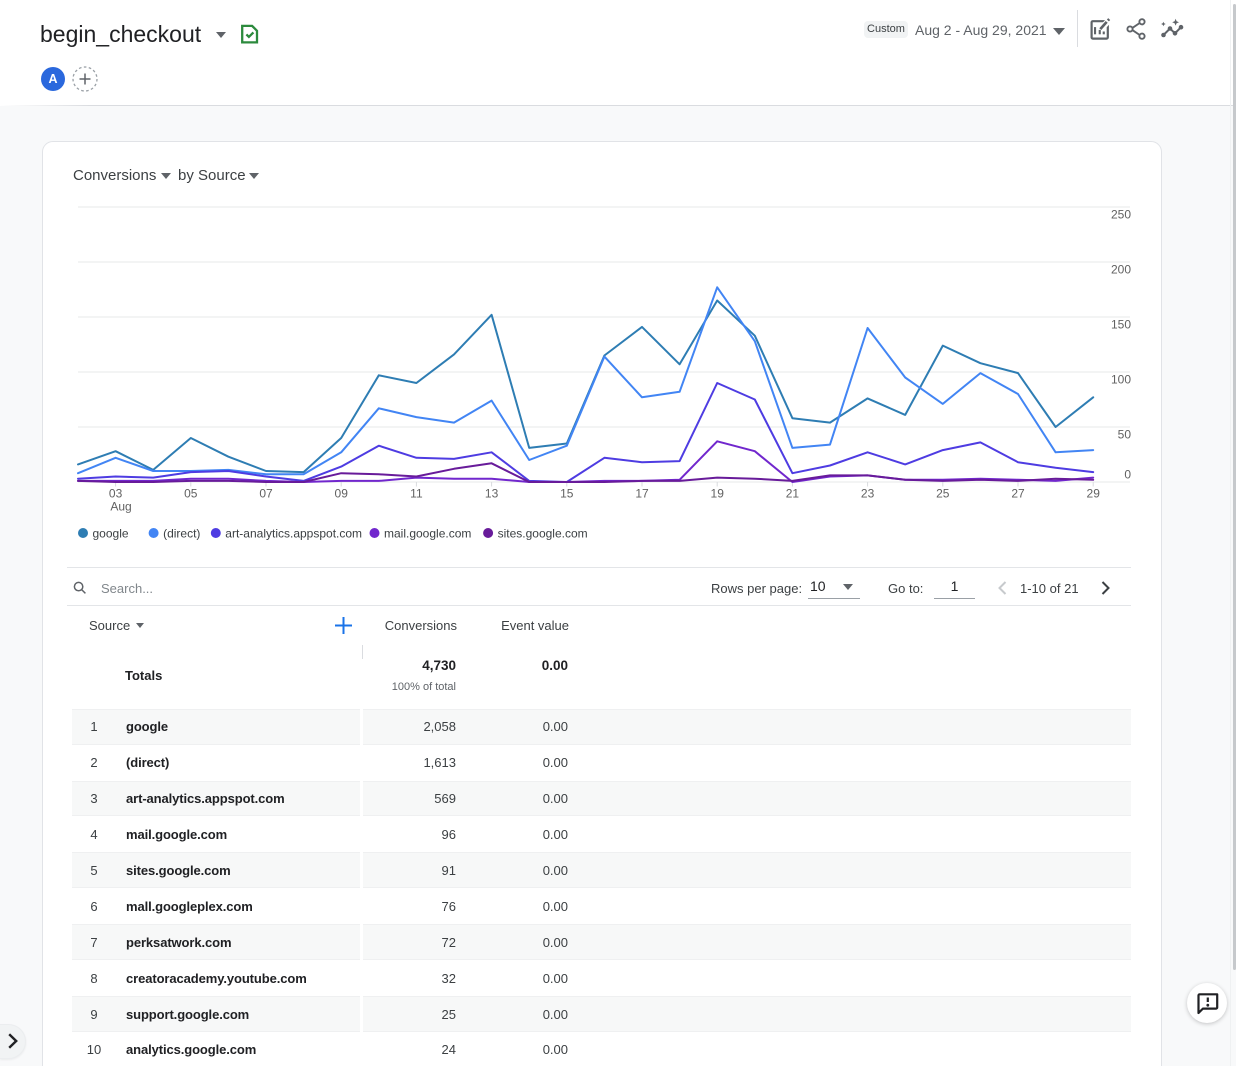 The height and width of the screenshot is (1066, 1236). Describe the element at coordinates (191, 494) in the screenshot. I see `svg-text: 05` at that location.